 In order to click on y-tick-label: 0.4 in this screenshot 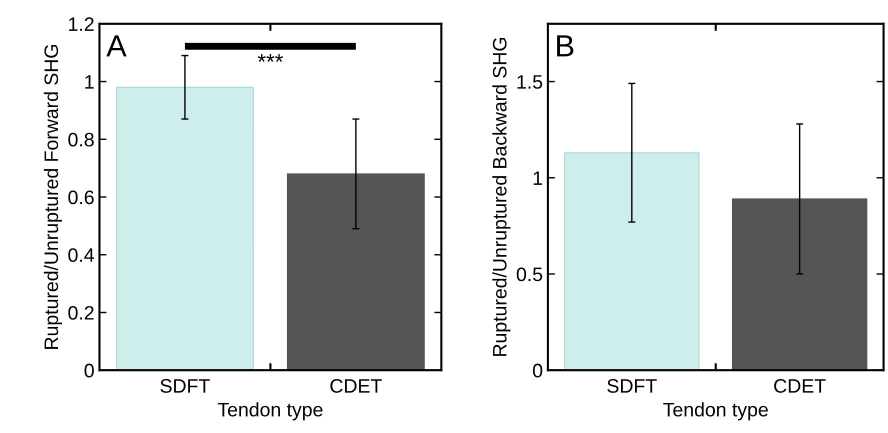, I will do `click(81, 255)`.